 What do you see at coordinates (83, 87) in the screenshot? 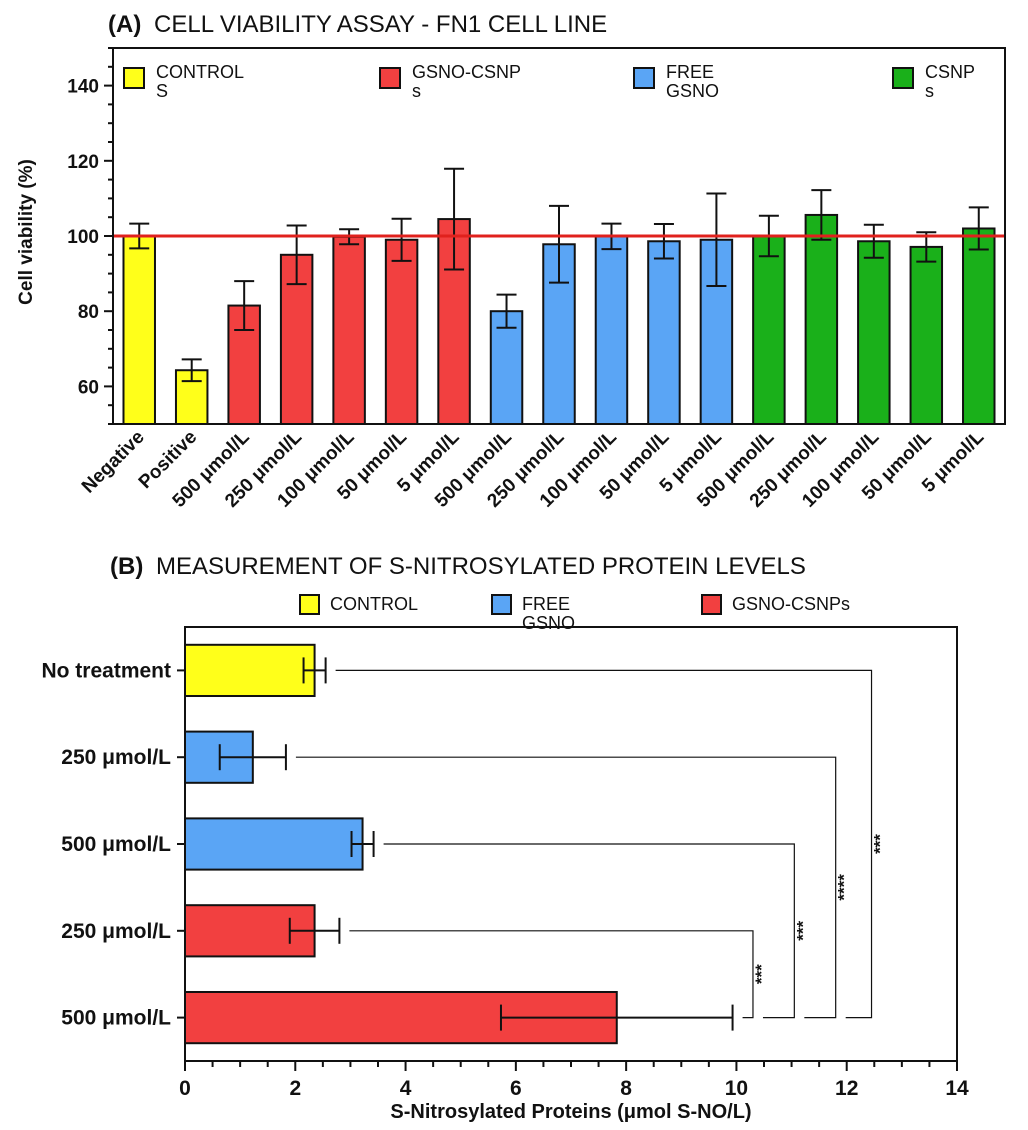
I see `chart-a-y-tick-label: 140` at bounding box center [83, 87].